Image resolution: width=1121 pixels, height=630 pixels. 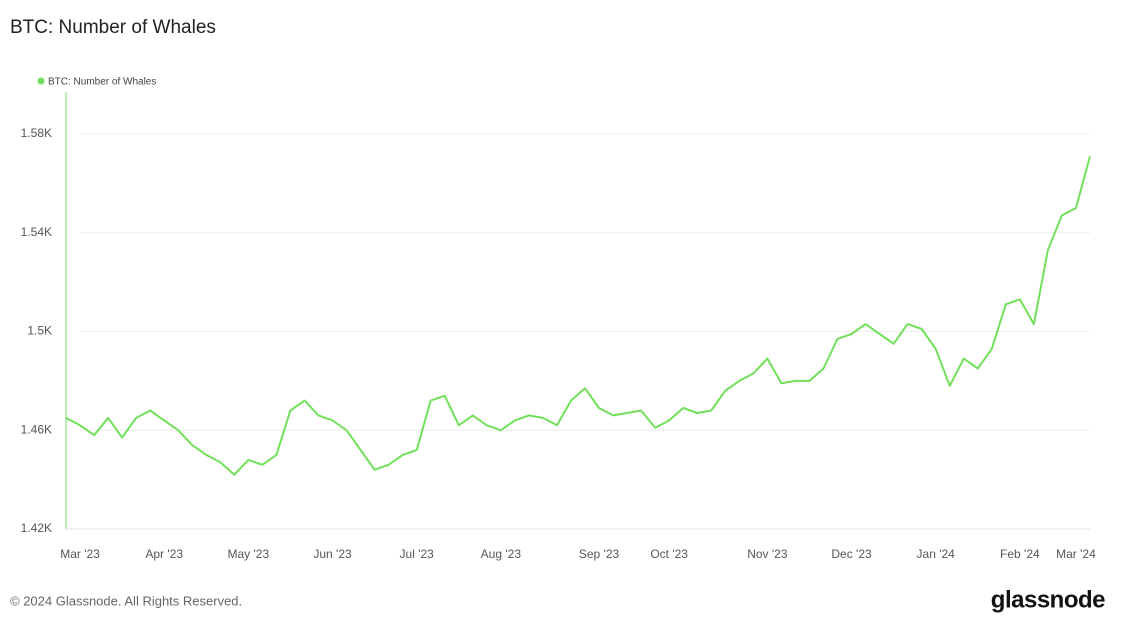 What do you see at coordinates (39, 331) in the screenshot?
I see `y-tick-label: 1.5K` at bounding box center [39, 331].